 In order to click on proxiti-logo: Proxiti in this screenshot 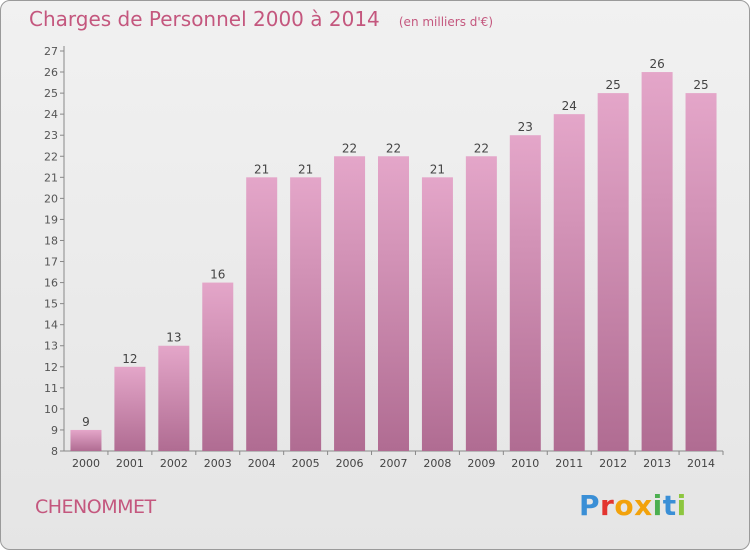, I will do `click(633, 505)`.